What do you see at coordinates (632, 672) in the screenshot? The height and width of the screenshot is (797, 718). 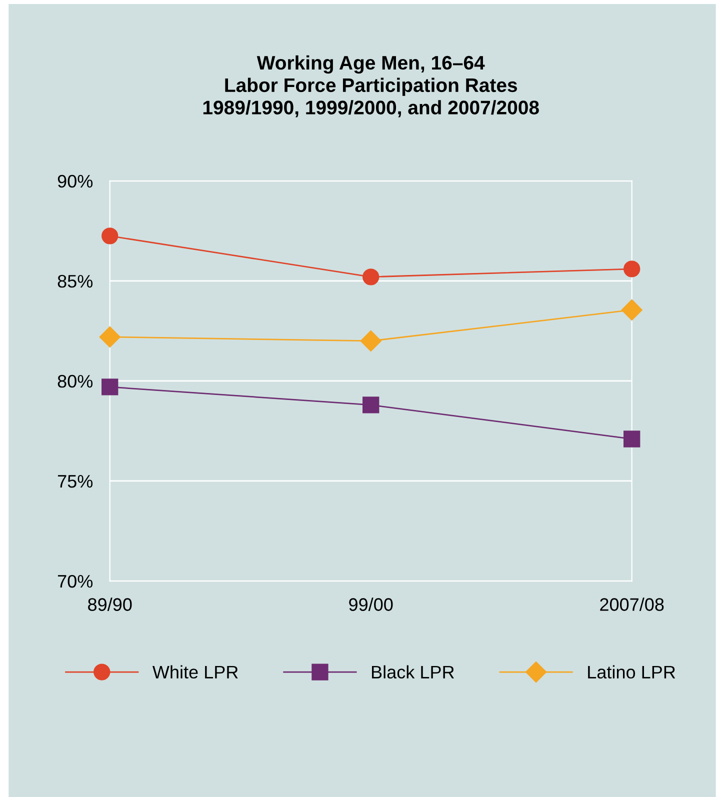 I see `legend-label: Latino LPR` at bounding box center [632, 672].